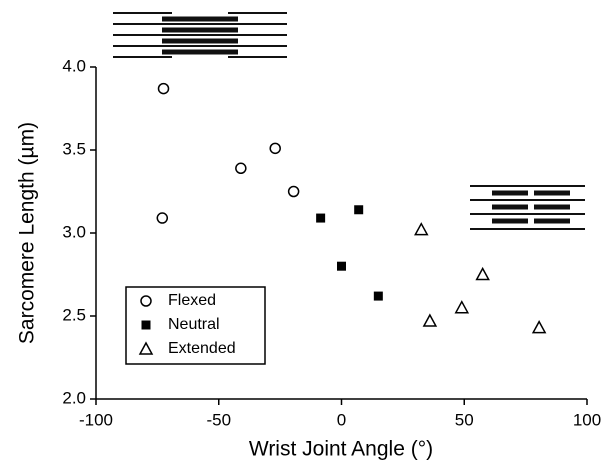 This screenshot has height=465, width=608. What do you see at coordinates (74, 314) in the screenshot?
I see `y-tick-label: 2.5` at bounding box center [74, 314].